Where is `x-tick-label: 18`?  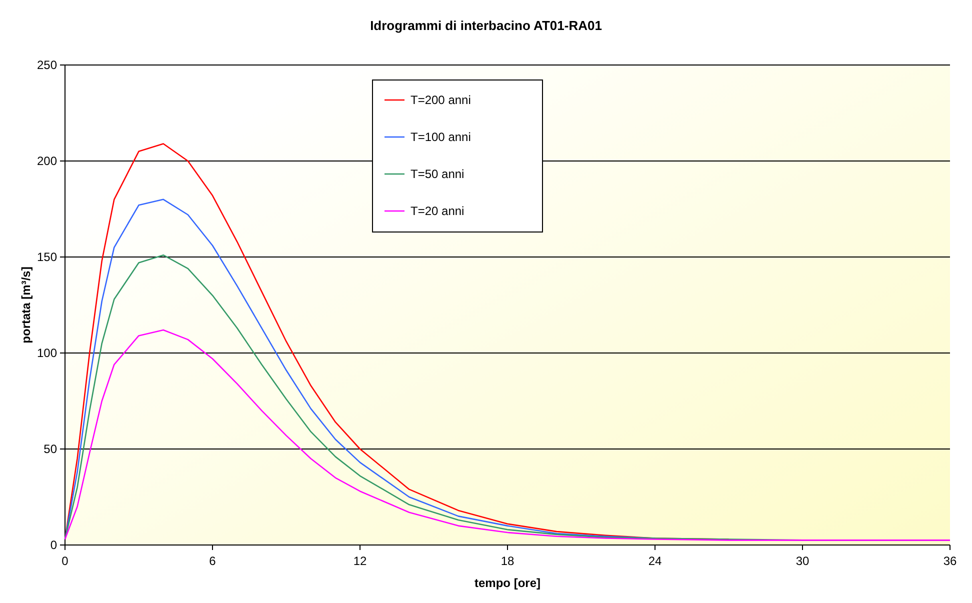
x-tick-label: 18 is located at coordinates (507, 561).